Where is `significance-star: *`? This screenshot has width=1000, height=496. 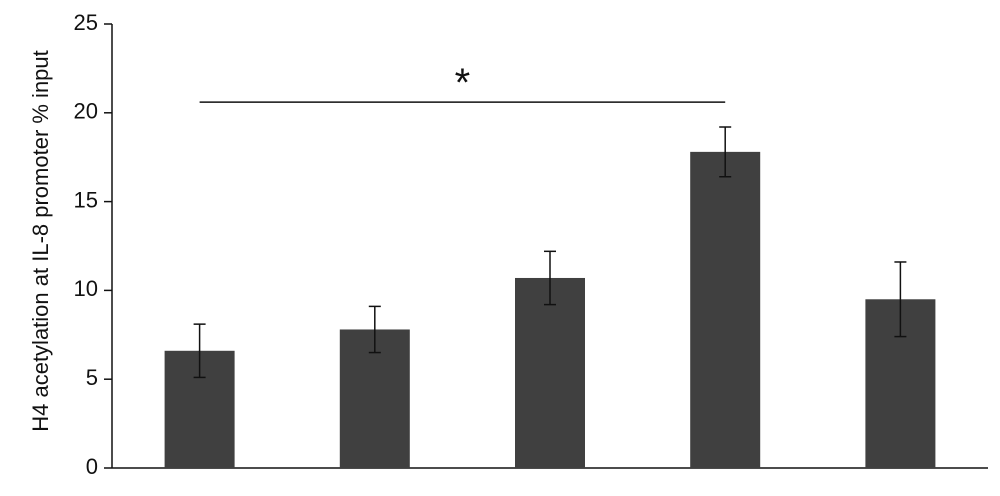 significance-star: * is located at coordinates (463, 83).